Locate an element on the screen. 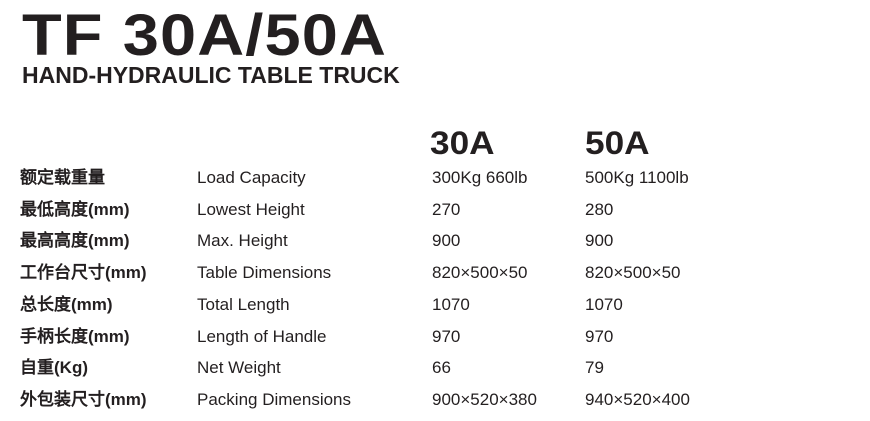 The width and height of the screenshot is (870, 421). spec-label-en: Table Dimensions is located at coordinates (264, 273).